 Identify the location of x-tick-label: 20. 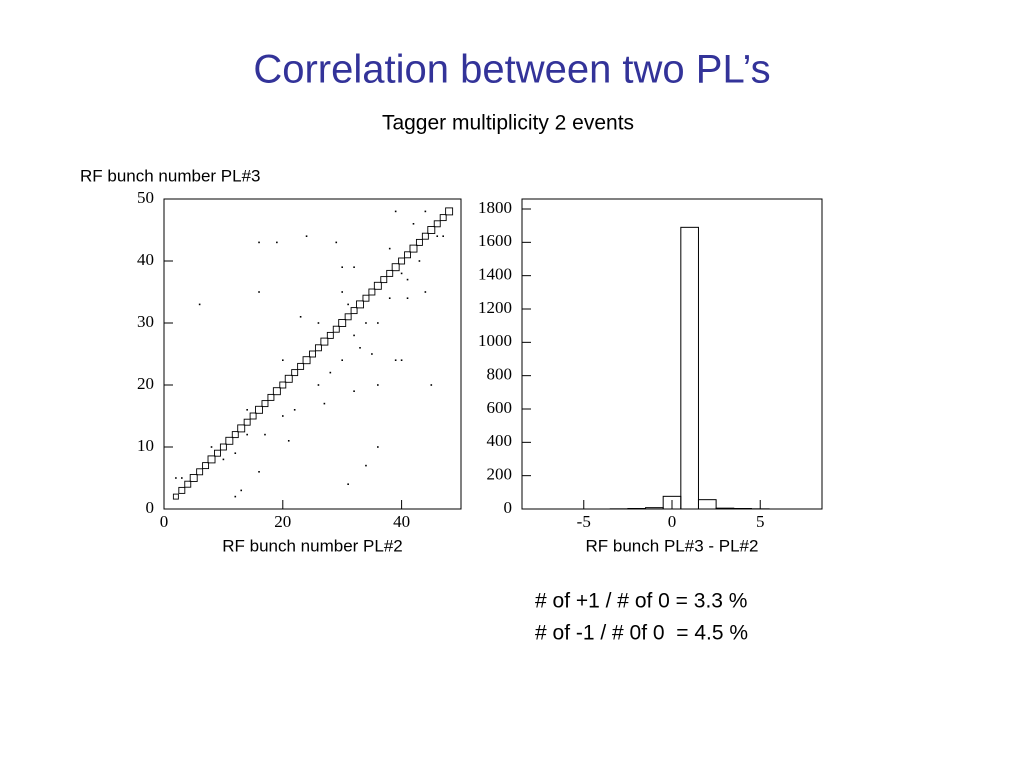
(282, 521).